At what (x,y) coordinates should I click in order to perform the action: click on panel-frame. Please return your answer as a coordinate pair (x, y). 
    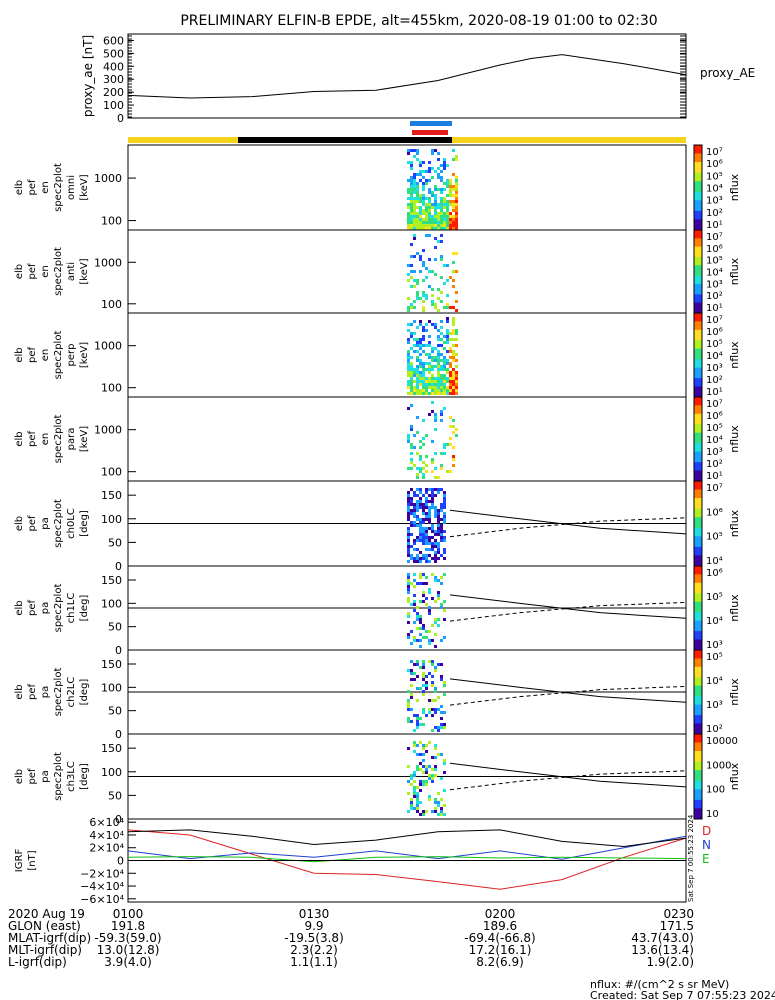
    Looking at the image, I should click on (407, 271).